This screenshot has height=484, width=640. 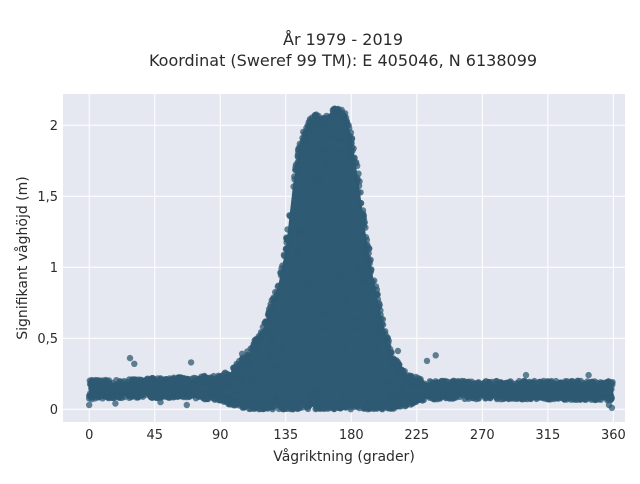 I want to click on x-axis-label: Vågriktning (grader), so click(x=344, y=456).